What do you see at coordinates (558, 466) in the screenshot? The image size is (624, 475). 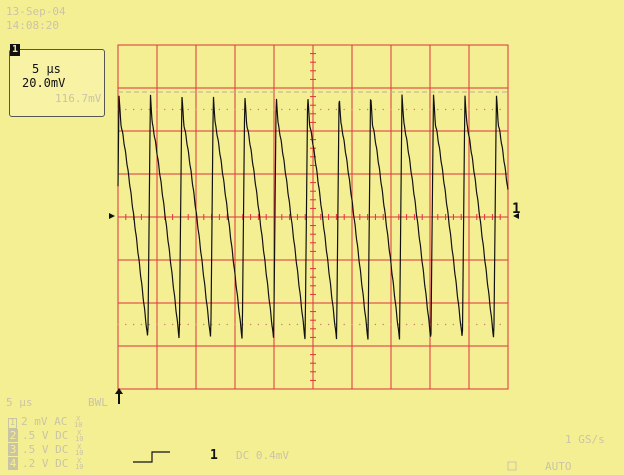 I see `trigger-mode: AUTO` at bounding box center [558, 466].